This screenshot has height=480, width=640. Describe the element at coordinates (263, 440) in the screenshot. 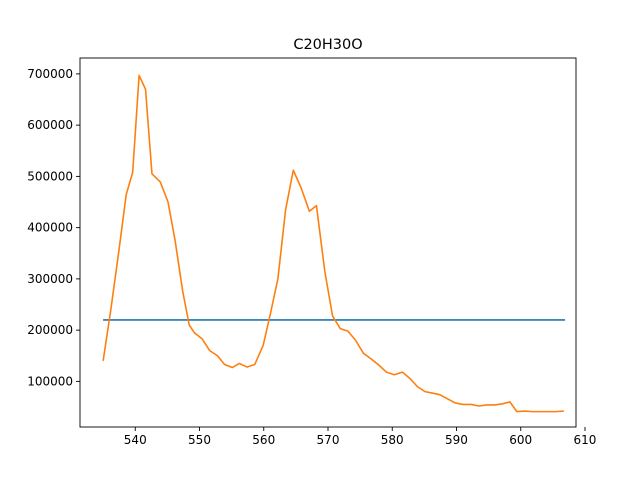

I see `x-tick-label: 560` at that location.